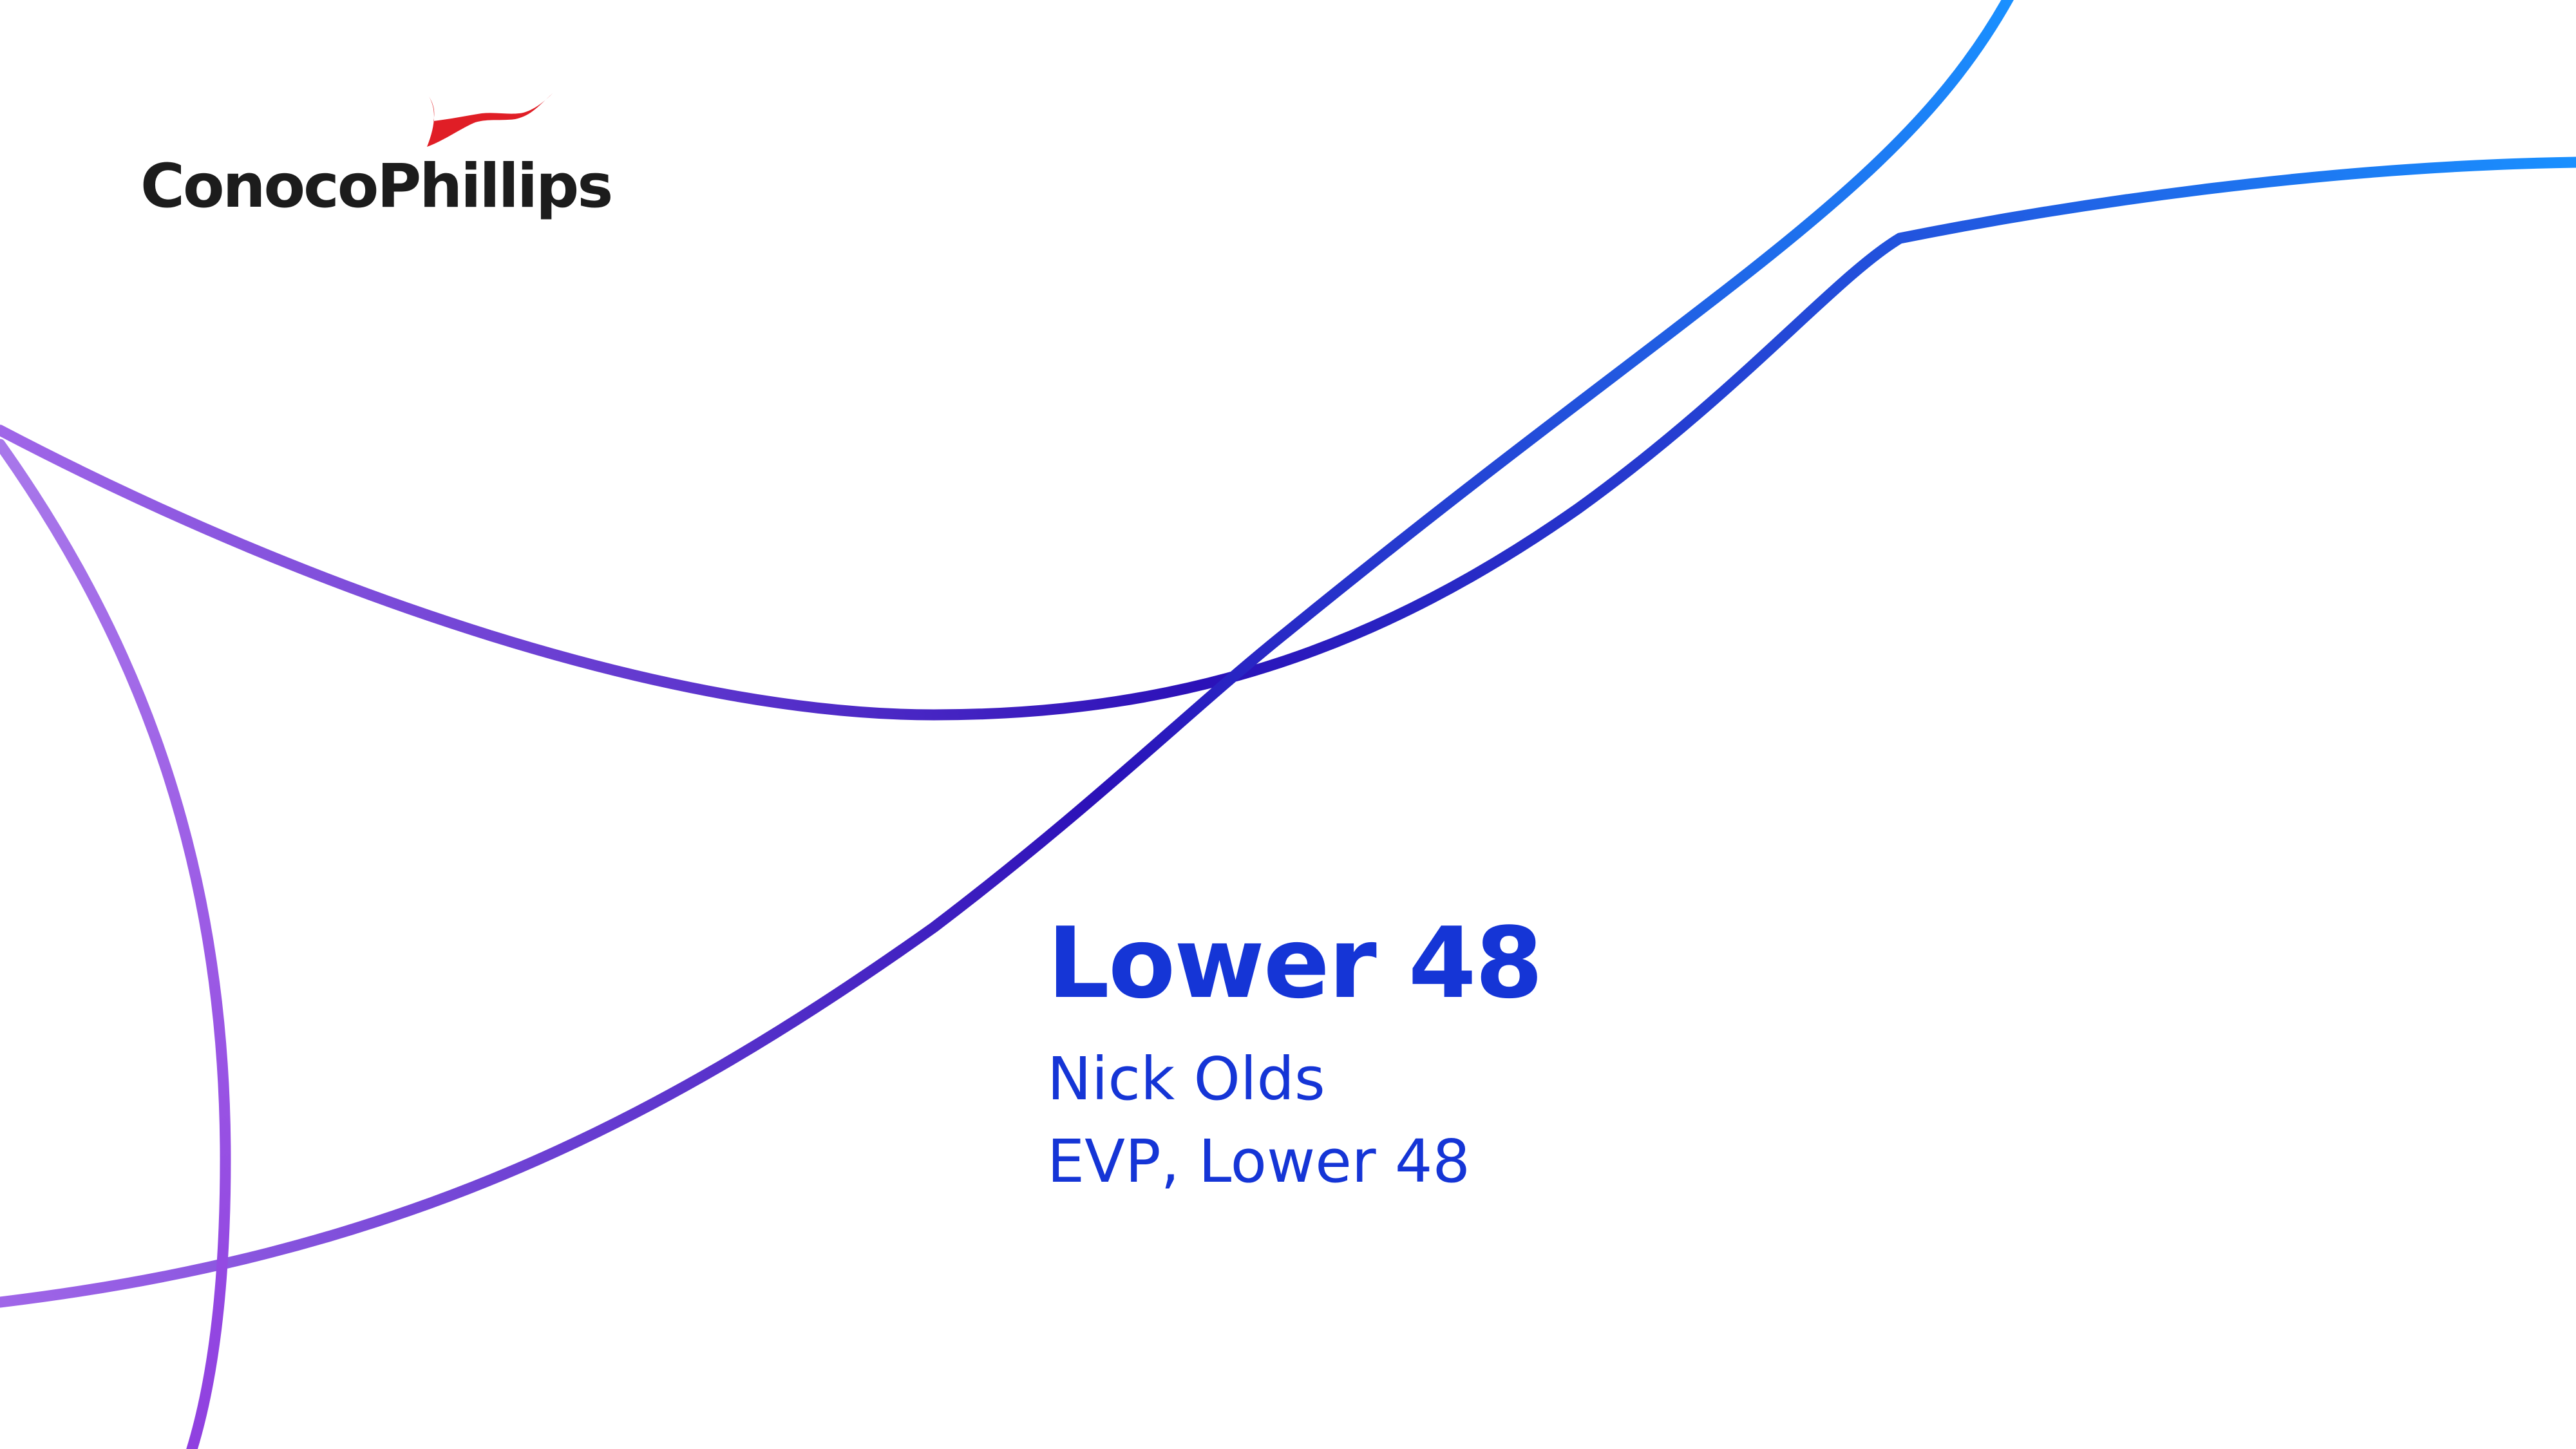  Describe the element at coordinates (1498, 1121) in the screenshot. I see `presenter-info: Nick Olds EVP, Lower 48` at that location.